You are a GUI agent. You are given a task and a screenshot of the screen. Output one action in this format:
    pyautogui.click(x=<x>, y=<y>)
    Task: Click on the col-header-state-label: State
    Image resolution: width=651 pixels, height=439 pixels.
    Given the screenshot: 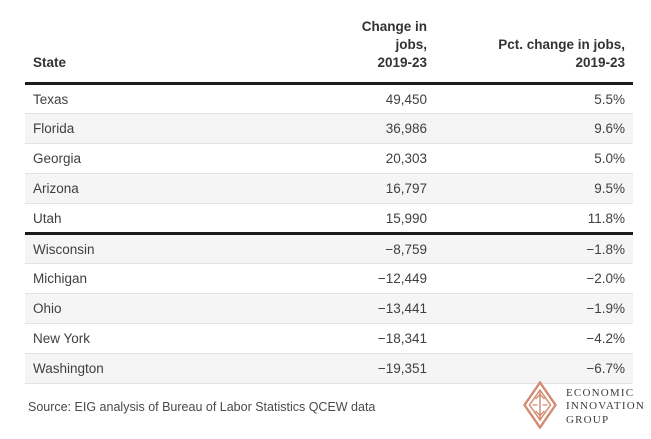 What is the action you would take?
    pyautogui.click(x=50, y=62)
    